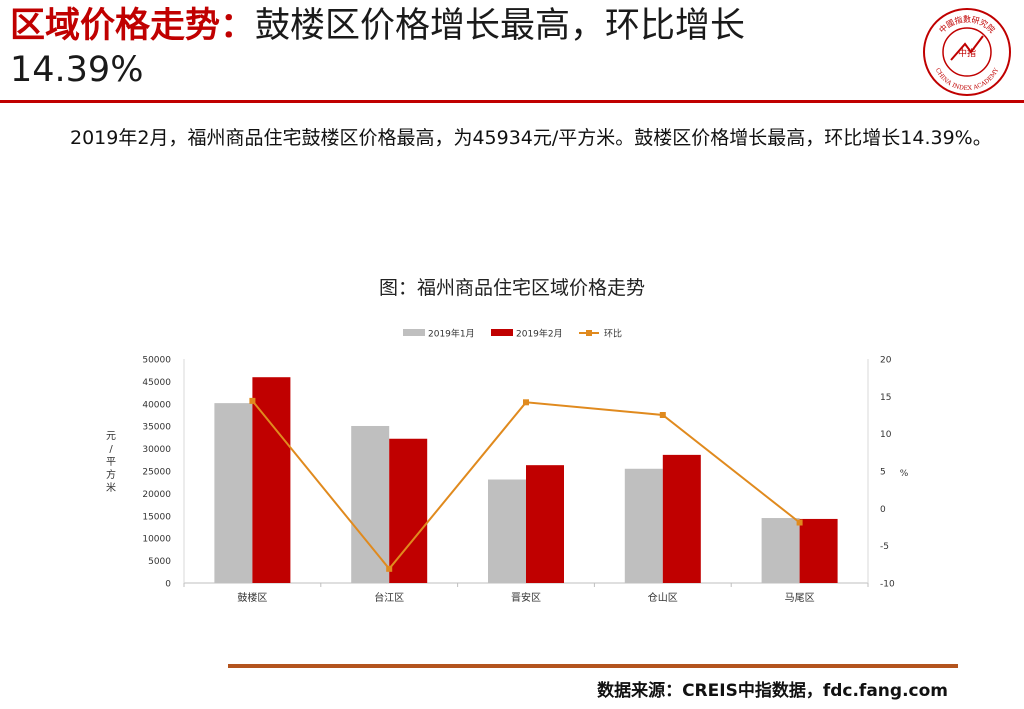 Image resolution: width=1024 pixels, height=709 pixels. I want to click on x-tick-label: 晋安区, so click(526, 597).